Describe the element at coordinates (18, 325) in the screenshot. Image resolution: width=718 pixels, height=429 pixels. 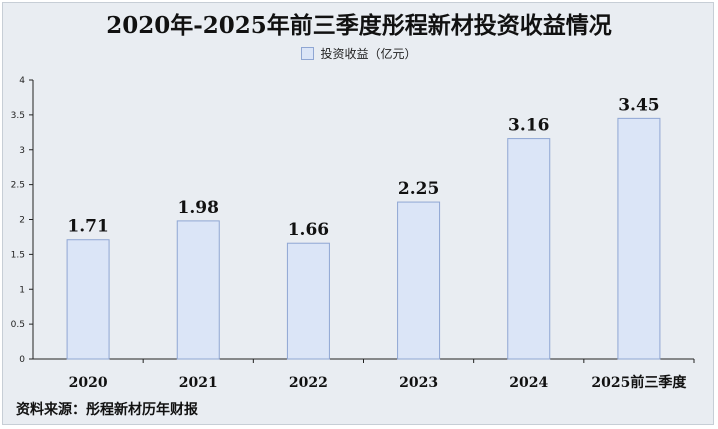
I see `y-tick-label: 0.5` at that location.